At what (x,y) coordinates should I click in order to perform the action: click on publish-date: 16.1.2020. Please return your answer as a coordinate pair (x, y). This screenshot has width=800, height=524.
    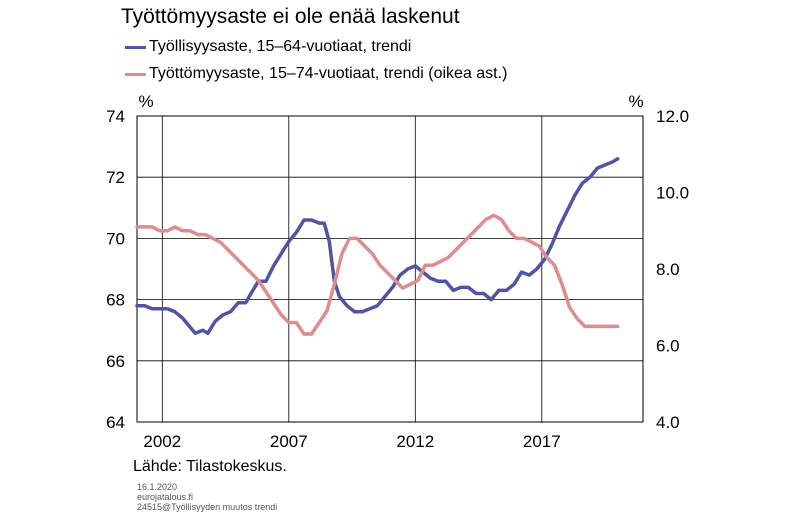
    Looking at the image, I should click on (157, 487).